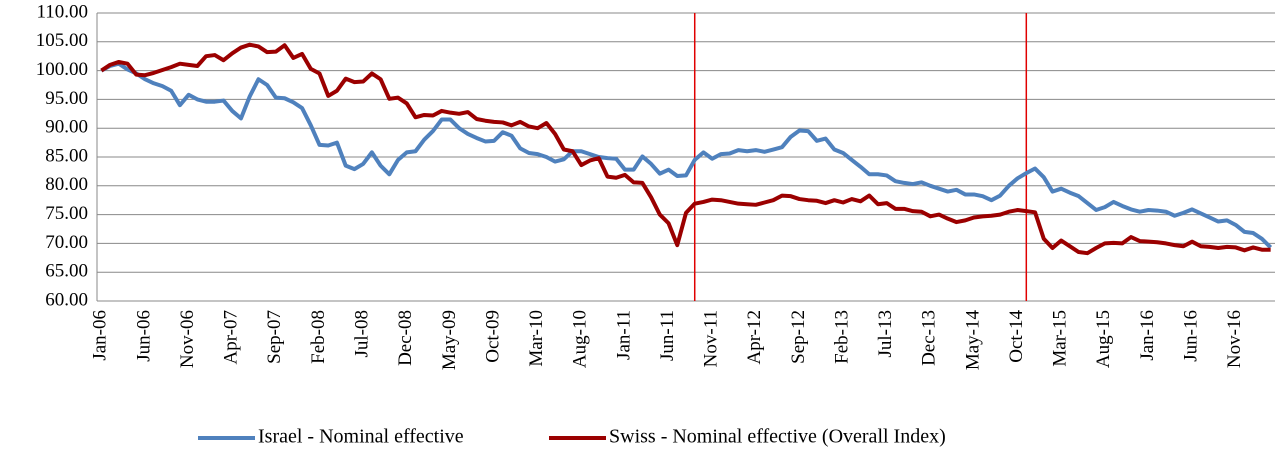  What do you see at coordinates (100, 335) in the screenshot?
I see `x-tick-label: Jan-06` at bounding box center [100, 335].